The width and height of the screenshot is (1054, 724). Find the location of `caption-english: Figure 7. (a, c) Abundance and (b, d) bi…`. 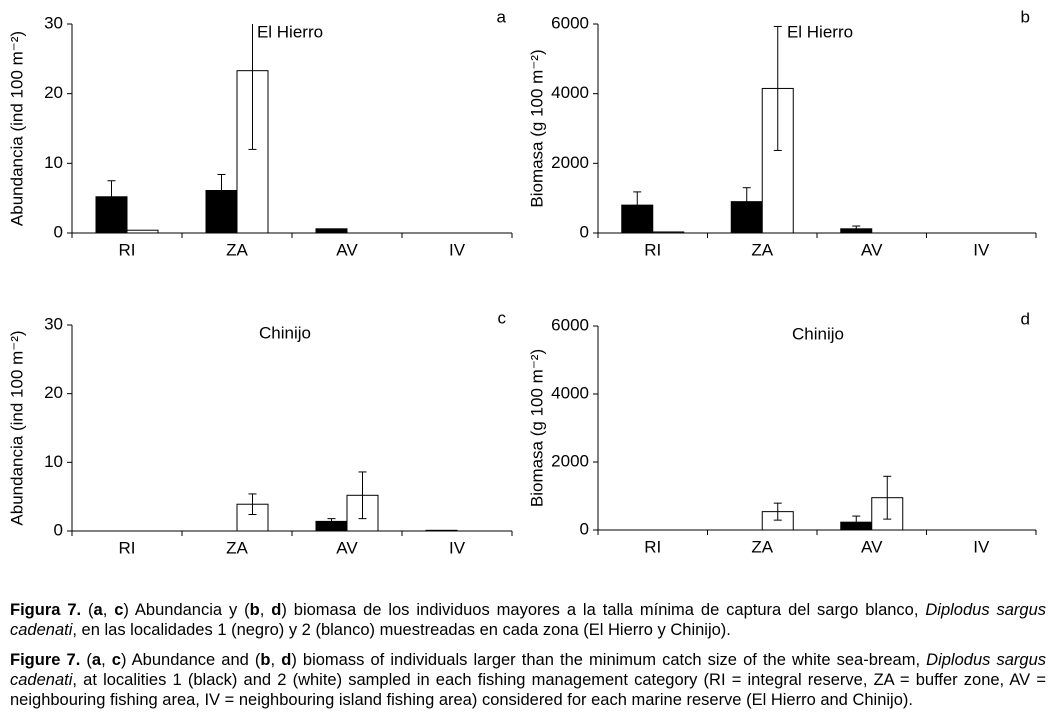

caption-english: Figure 7. (a, c) Abundance and (b, d) bi… is located at coordinates (528, 680).